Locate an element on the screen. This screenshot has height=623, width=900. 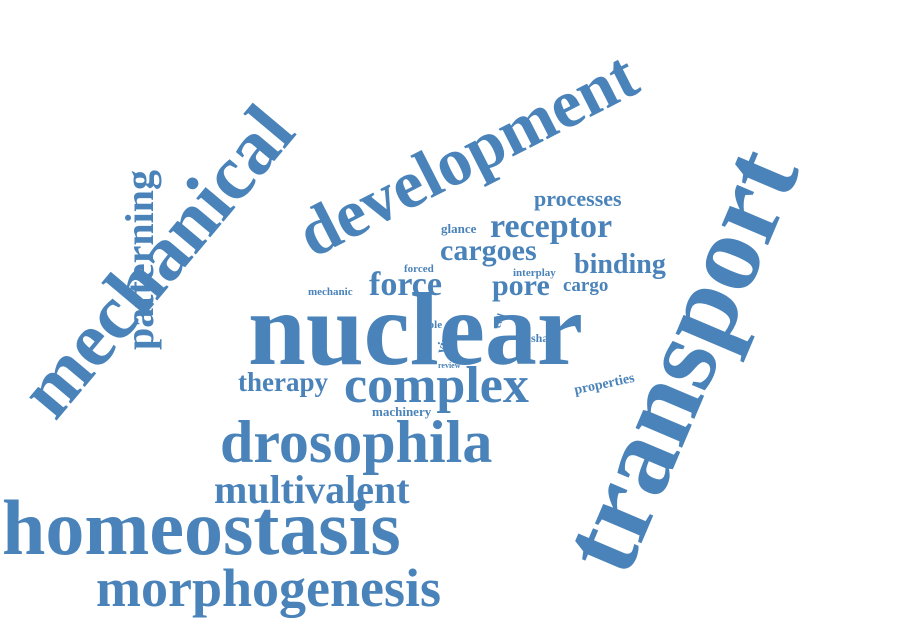
word-therapy: therapy is located at coordinates (283, 382).